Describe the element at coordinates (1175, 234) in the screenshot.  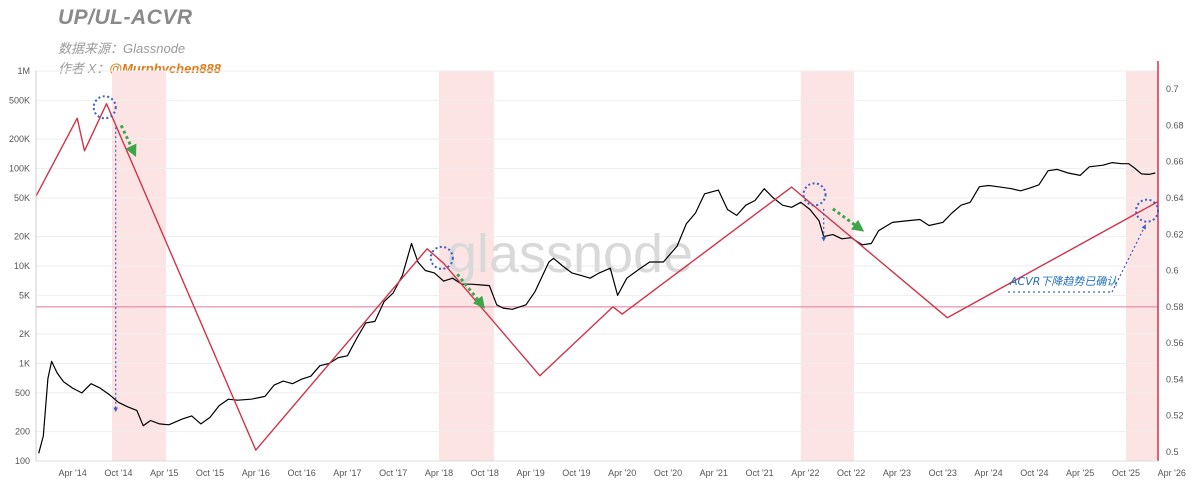
I see `y-right-tick-label: 0.62` at that location.